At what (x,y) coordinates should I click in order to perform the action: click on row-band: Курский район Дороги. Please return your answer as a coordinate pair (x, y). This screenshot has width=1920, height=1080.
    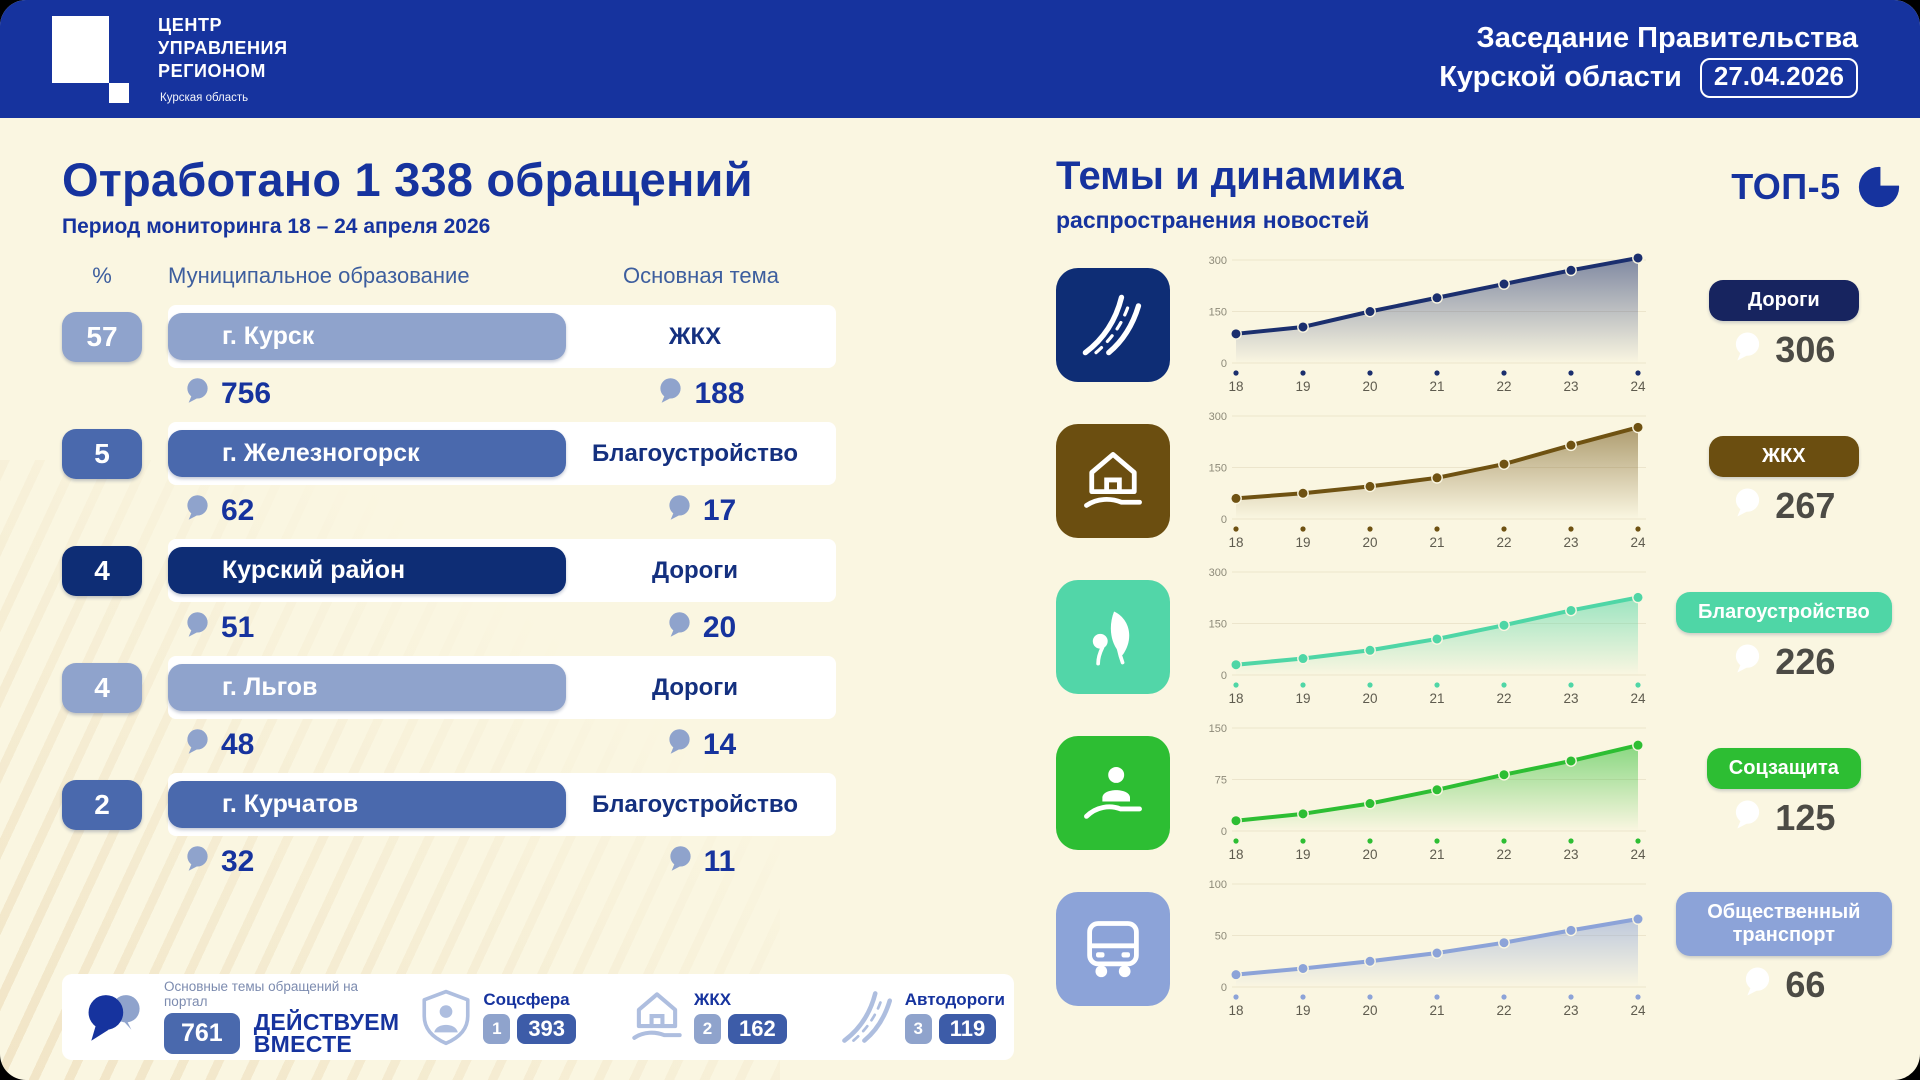
    Looking at the image, I should click on (502, 570).